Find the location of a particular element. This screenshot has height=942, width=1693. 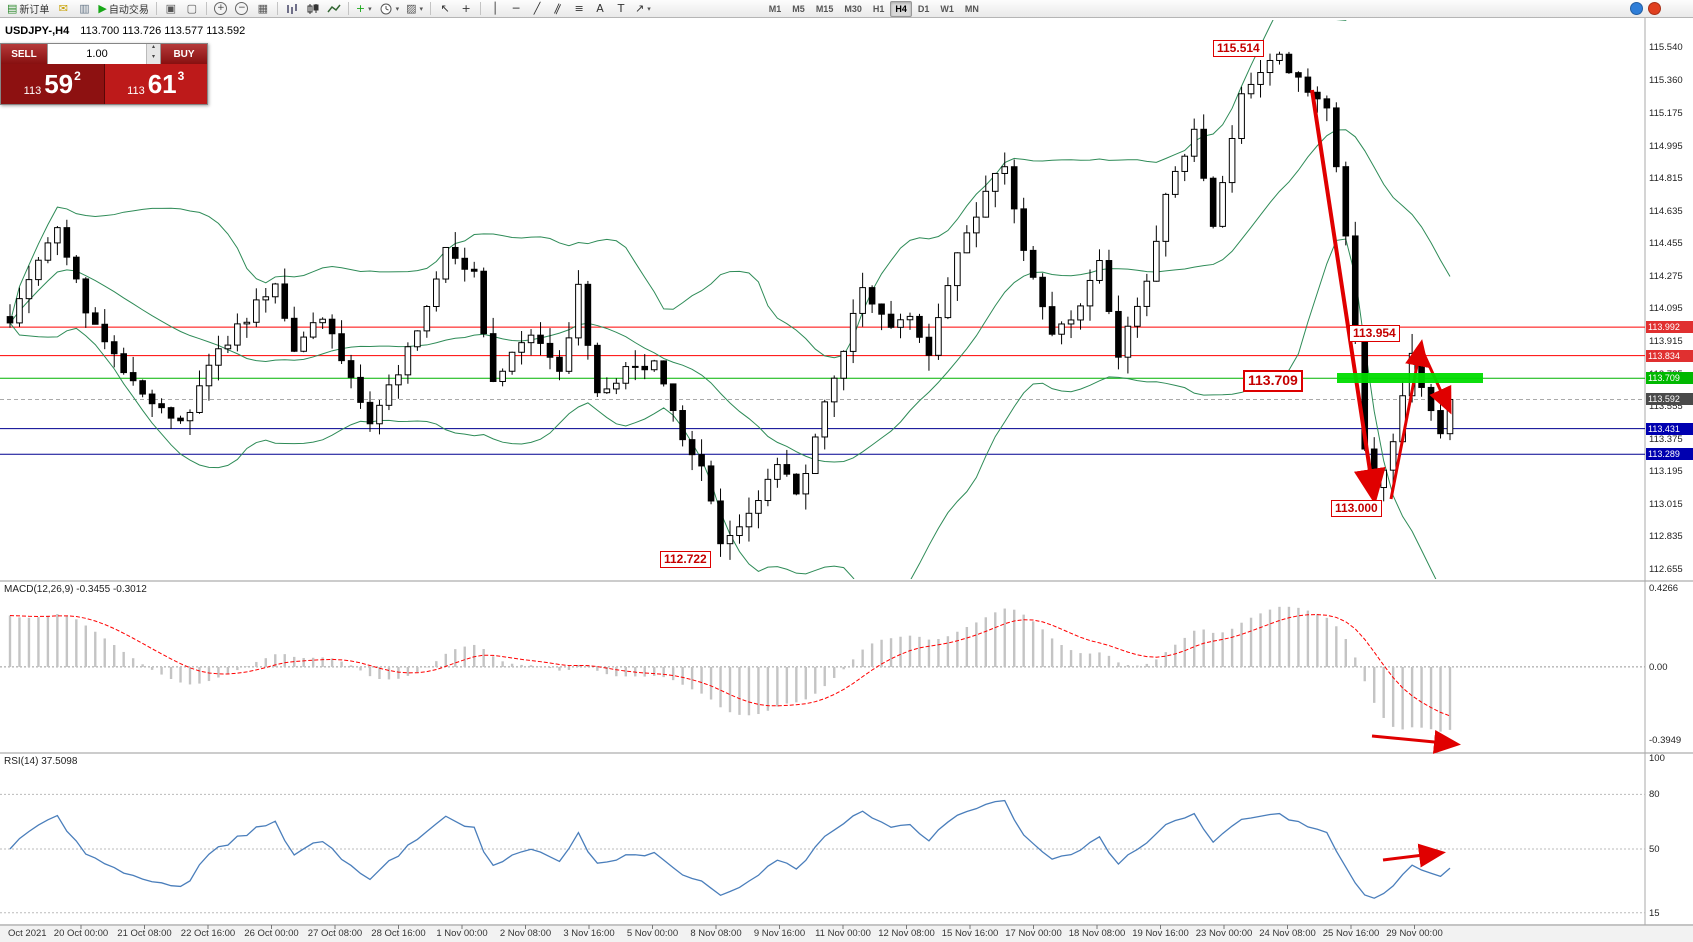

fibonacci-tool-button: ≡ is located at coordinates (579, 9).